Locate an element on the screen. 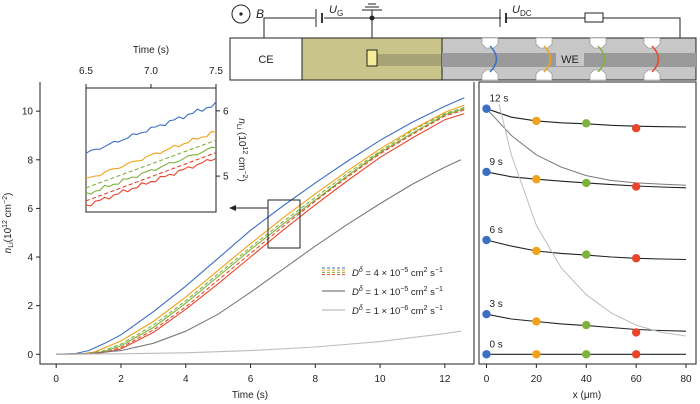 This screenshot has width=700, height=404. series-line-red-dashed is located at coordinates (151, 177).